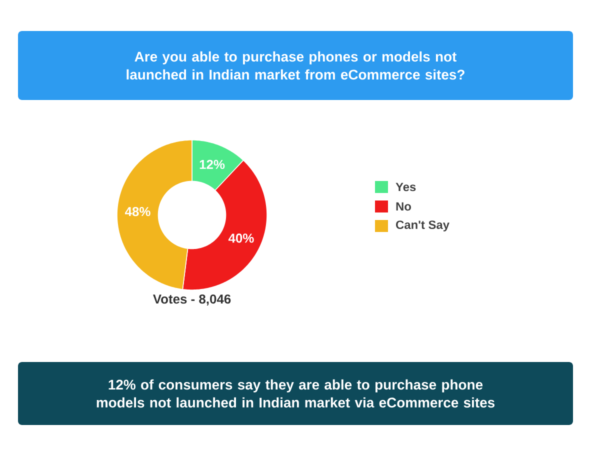 The image size is (591, 473). What do you see at coordinates (241, 238) in the screenshot?
I see `data-label: 40%` at bounding box center [241, 238].